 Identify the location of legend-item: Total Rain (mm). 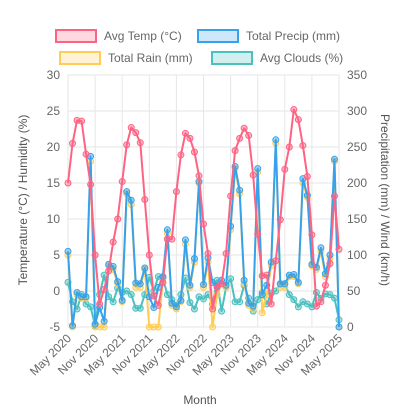
(126, 58).